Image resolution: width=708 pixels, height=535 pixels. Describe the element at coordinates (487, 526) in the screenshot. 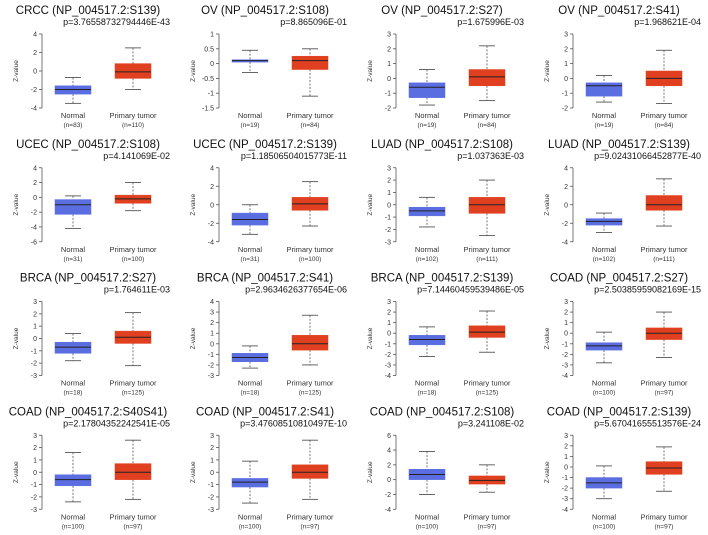

I see `group-count: (n=97)` at that location.